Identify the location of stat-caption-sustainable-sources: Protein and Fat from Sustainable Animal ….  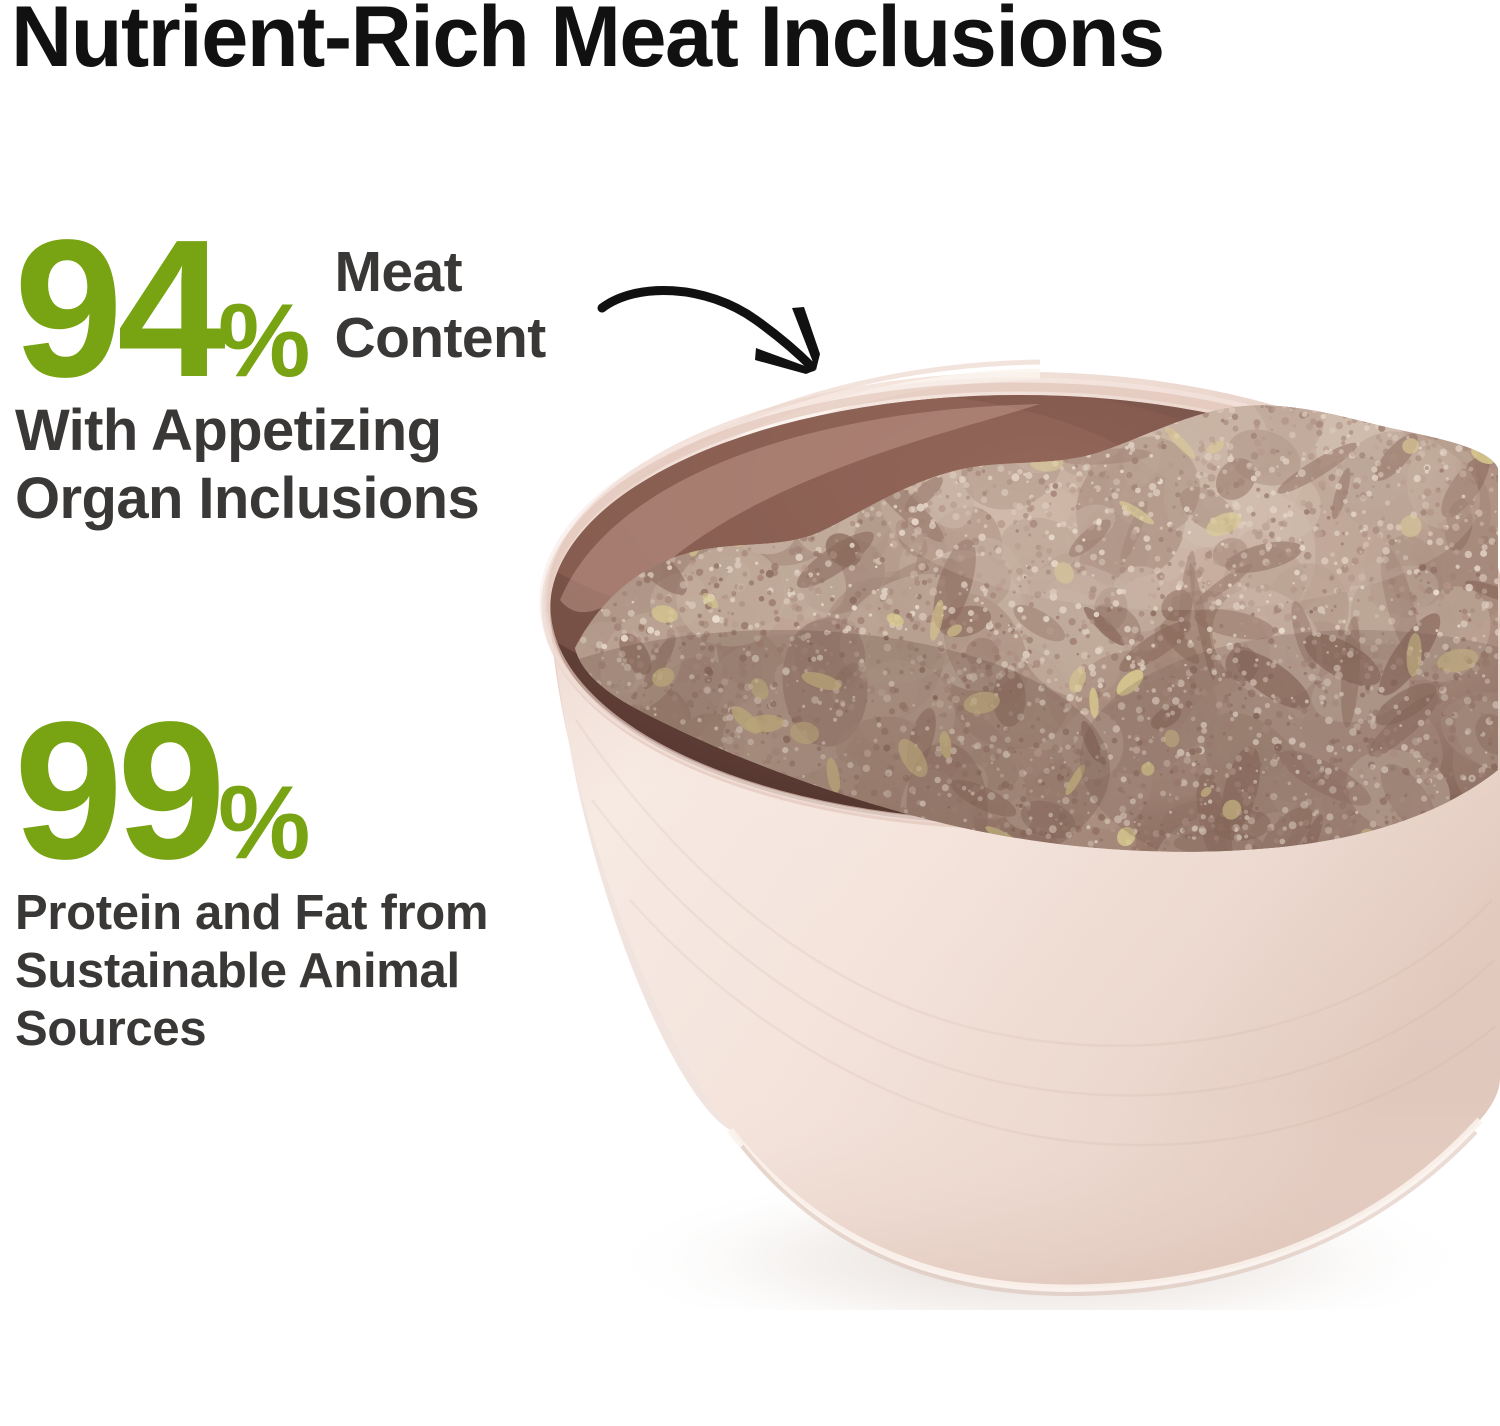
(252, 971).